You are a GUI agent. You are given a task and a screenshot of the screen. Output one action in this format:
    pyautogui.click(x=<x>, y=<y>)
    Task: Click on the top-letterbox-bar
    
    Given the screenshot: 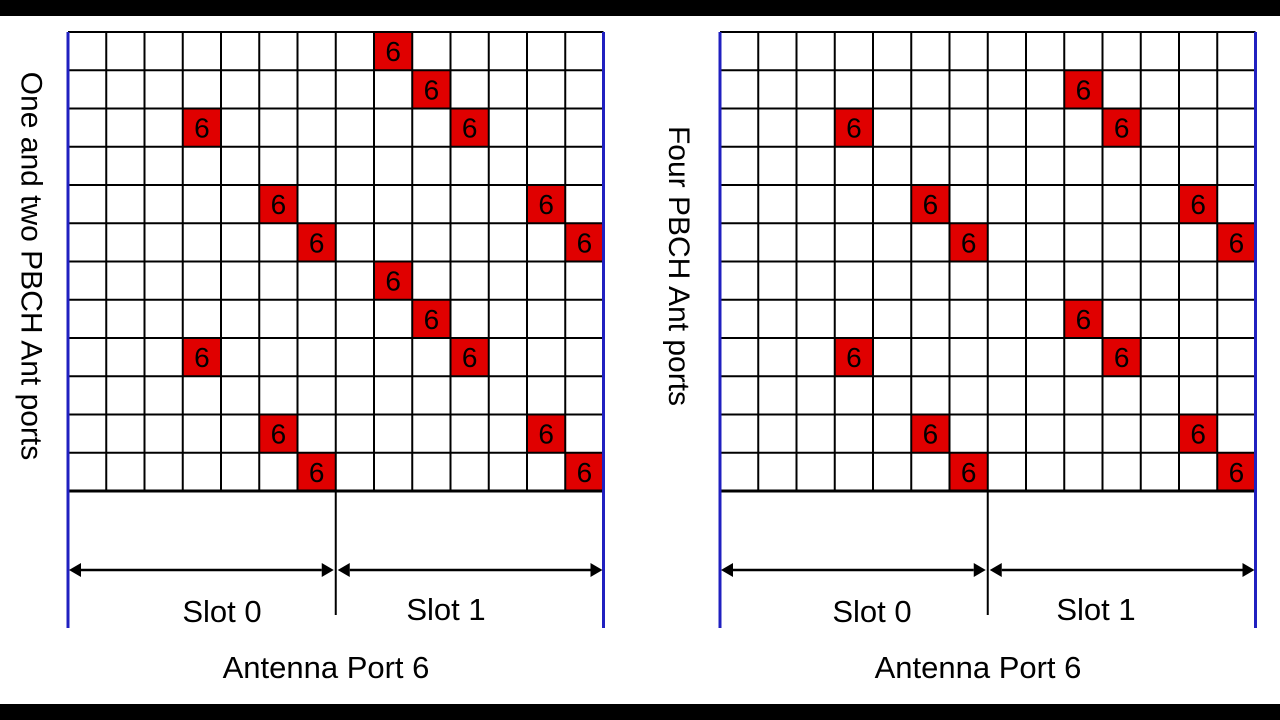 What is the action you would take?
    pyautogui.click(x=640, y=8)
    